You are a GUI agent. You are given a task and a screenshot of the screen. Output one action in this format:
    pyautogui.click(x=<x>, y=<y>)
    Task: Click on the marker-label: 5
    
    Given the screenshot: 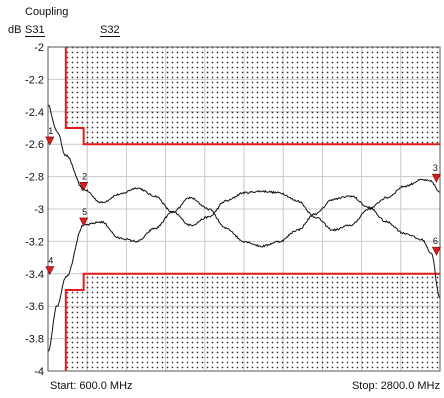 What is the action you would take?
    pyautogui.click(x=84, y=212)
    